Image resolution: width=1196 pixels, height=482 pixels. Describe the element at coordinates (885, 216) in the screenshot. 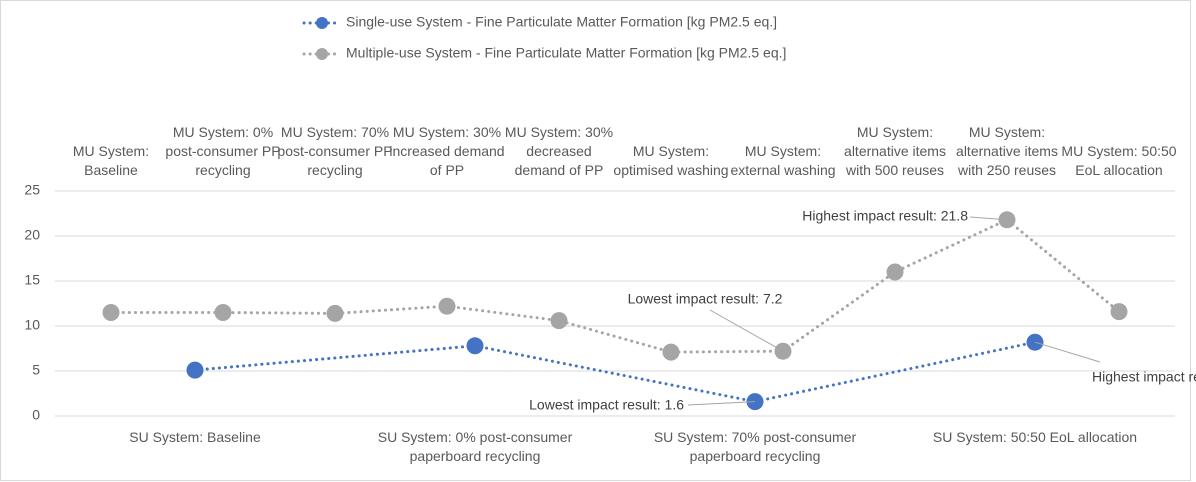

I see `annotation: Highest impact result: 21.8` at that location.